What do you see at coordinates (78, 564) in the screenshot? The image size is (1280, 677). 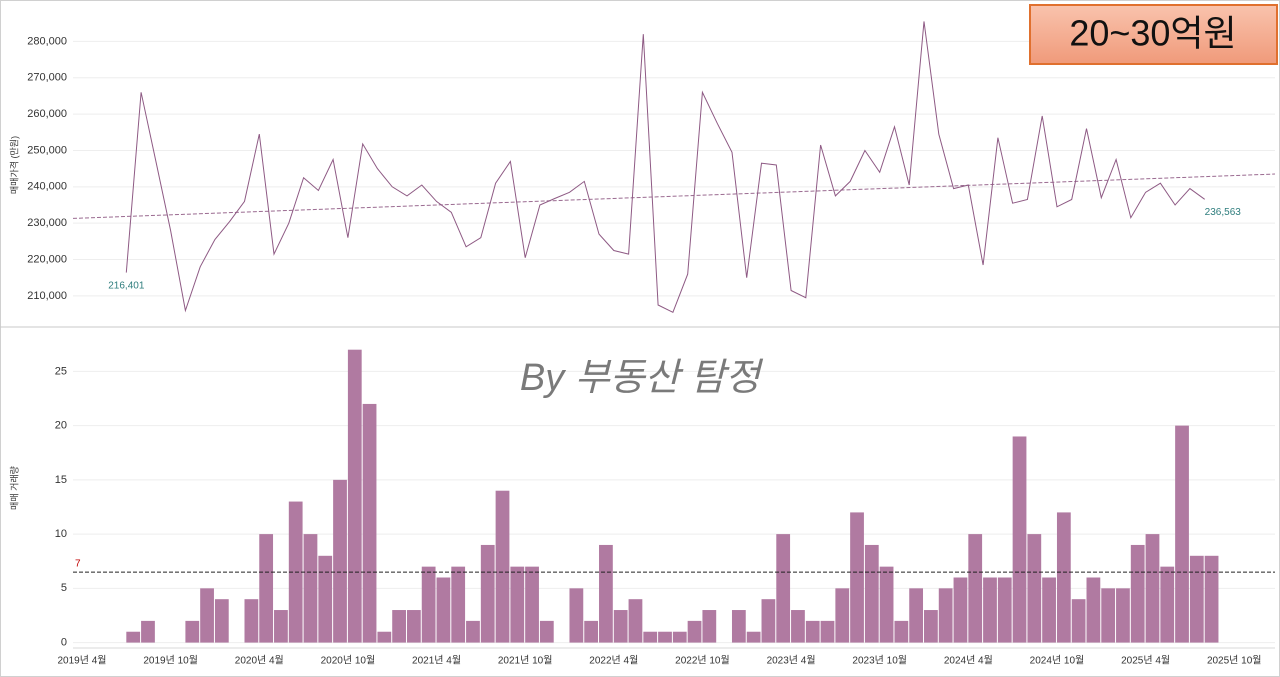 I see `reference-label: 7` at bounding box center [78, 564].